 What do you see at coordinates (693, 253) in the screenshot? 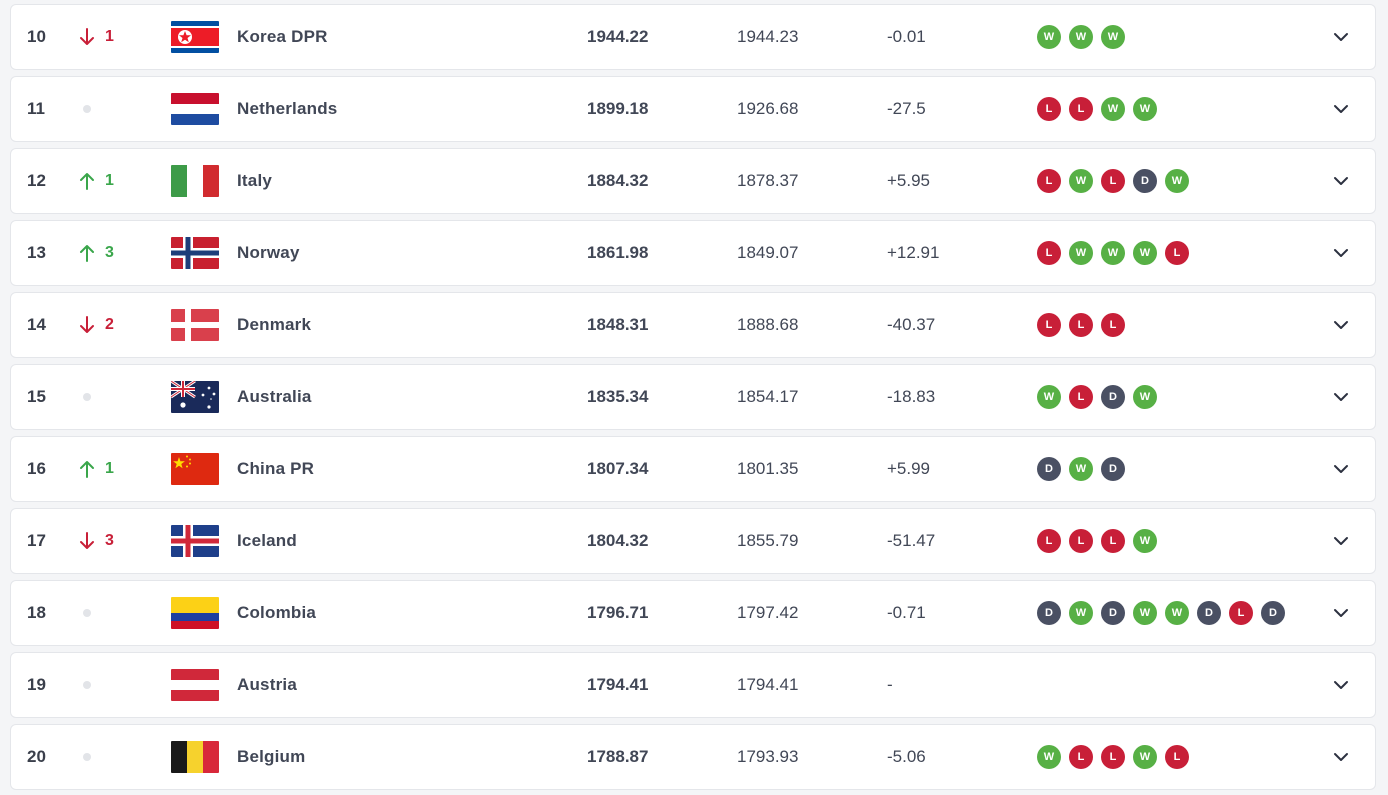
I see `ranking-row: 13 3 Norway 1861.98 1849.07 +12.91 L W W W L` at bounding box center [693, 253].